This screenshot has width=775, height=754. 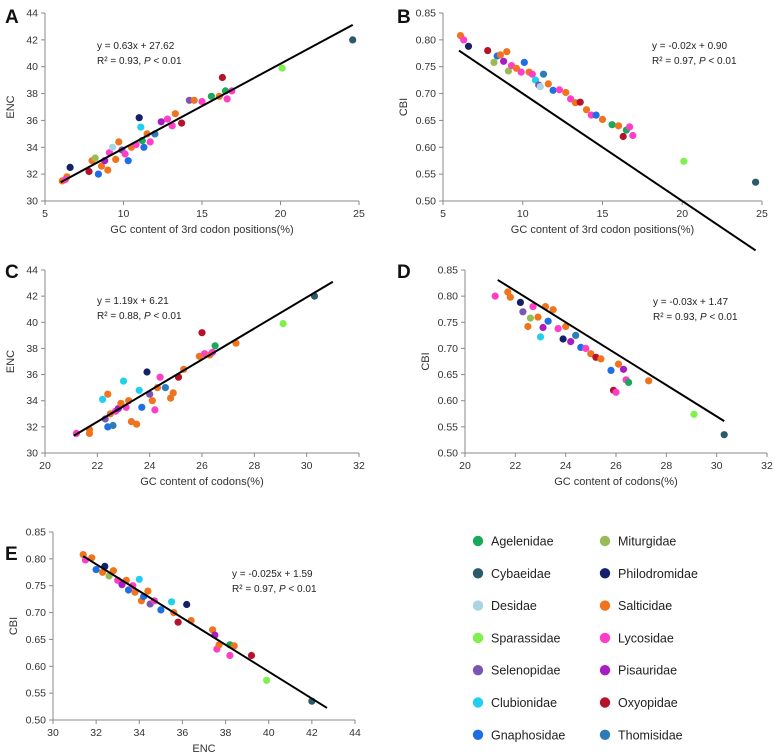 What do you see at coordinates (426, 40) in the screenshot?
I see `y-tick-label: 0.80` at bounding box center [426, 40].